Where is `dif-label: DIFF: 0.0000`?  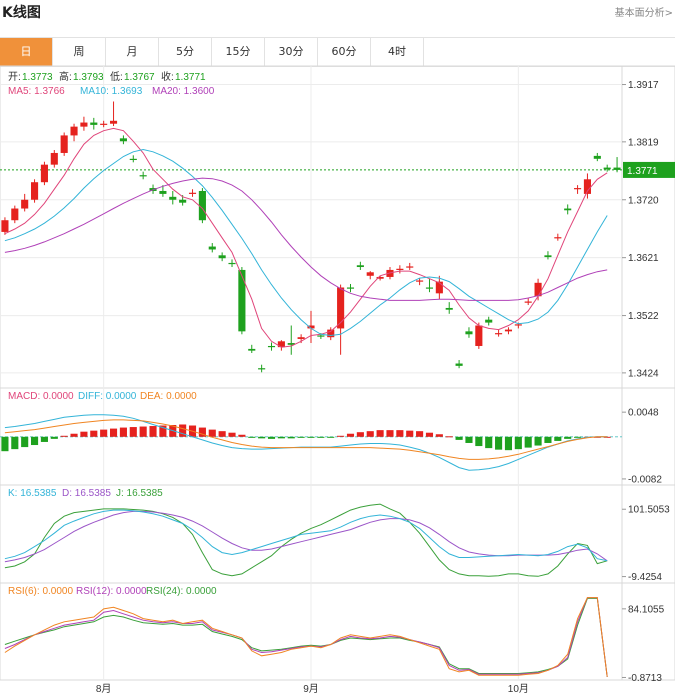
dif-label: DIFF: 0.0000 is located at coordinates (107, 396).